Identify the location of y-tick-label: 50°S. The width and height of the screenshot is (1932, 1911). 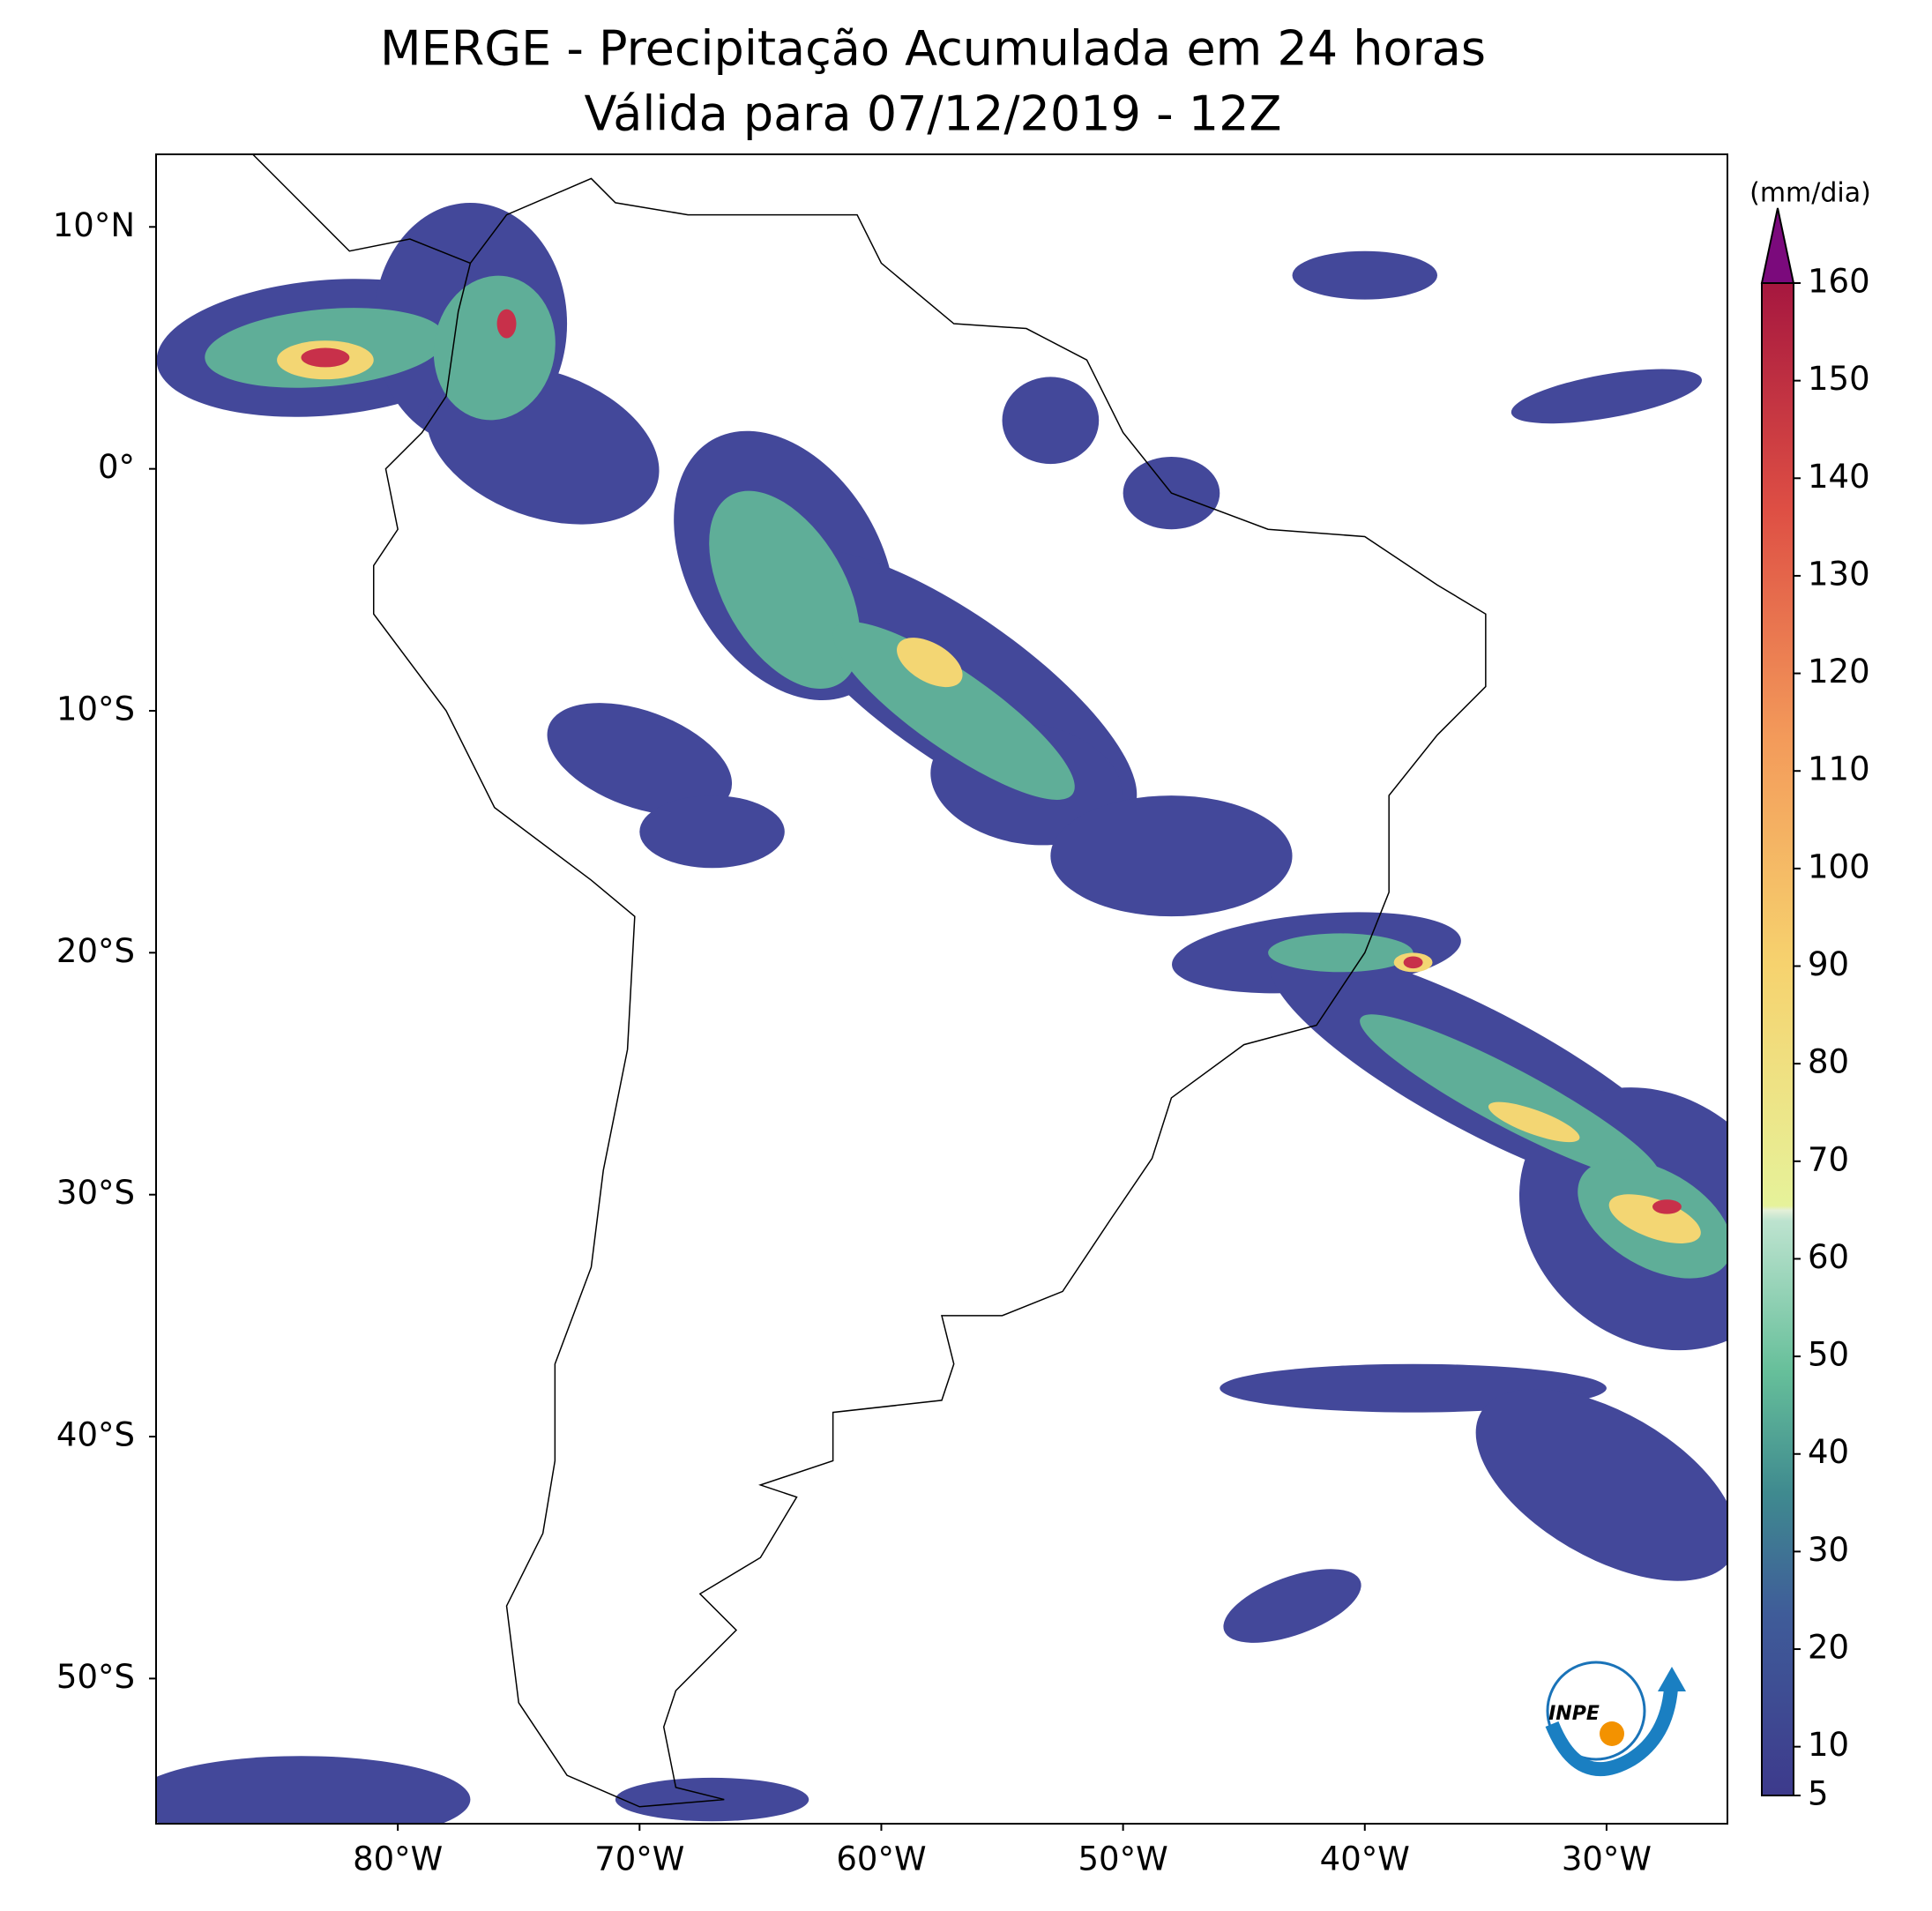
(95, 1677).